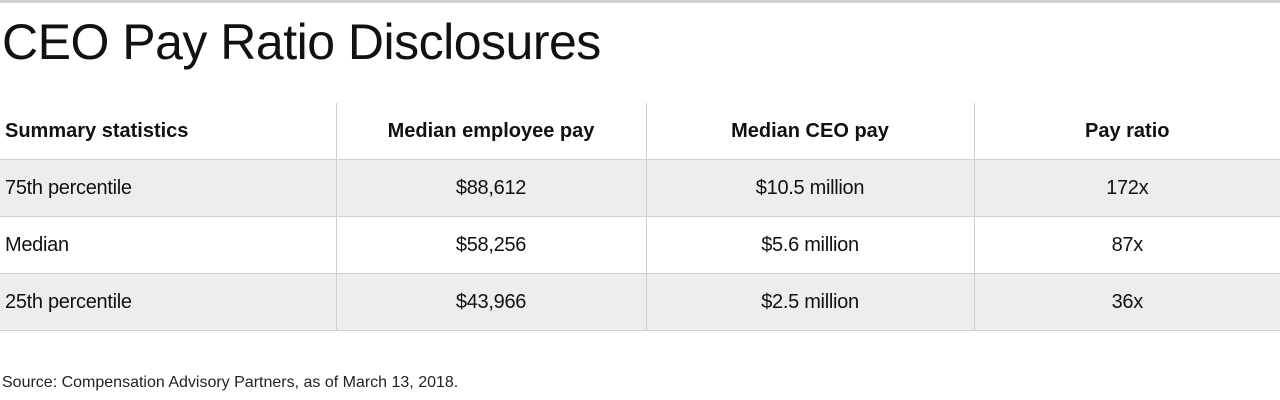 Image resolution: width=1280 pixels, height=400 pixels. Describe the element at coordinates (1126, 245) in the screenshot. I see `pay-ratio-cell: 87x` at that location.